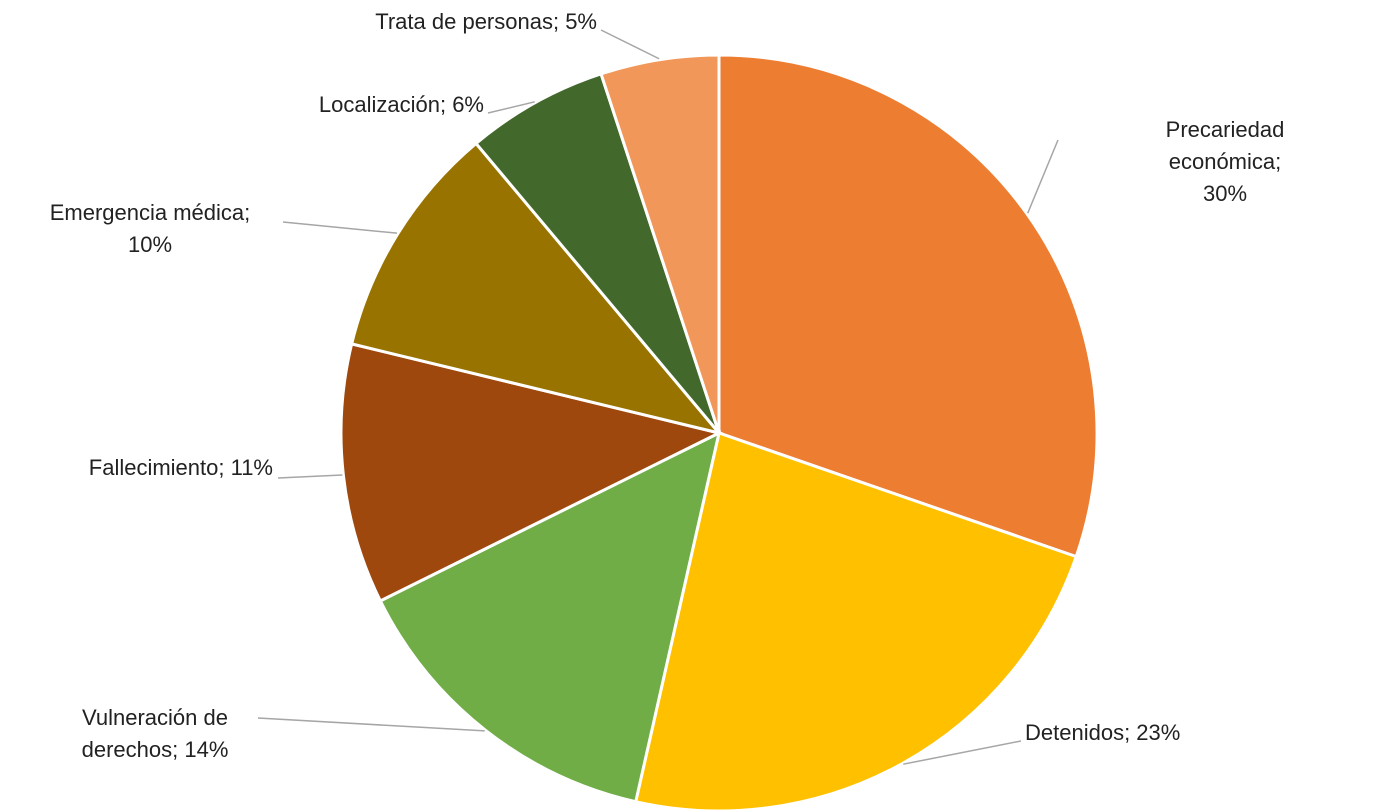 This screenshot has width=1391, height=810. What do you see at coordinates (1225, 161) in the screenshot?
I see `data-label: Precariedad económica; 30%` at bounding box center [1225, 161].